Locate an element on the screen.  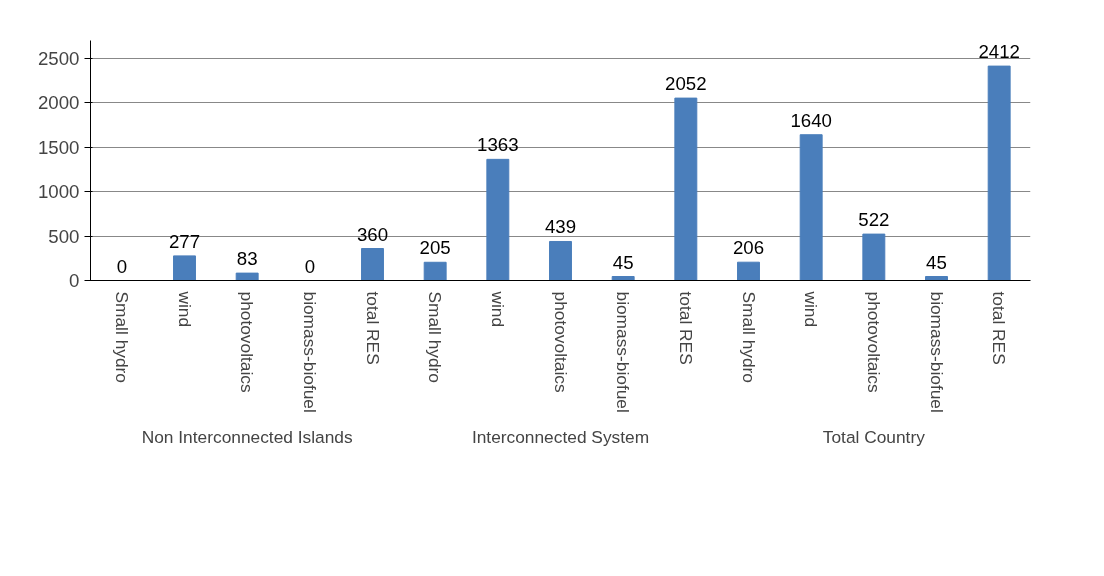
data-label: 205 is located at coordinates (435, 248).